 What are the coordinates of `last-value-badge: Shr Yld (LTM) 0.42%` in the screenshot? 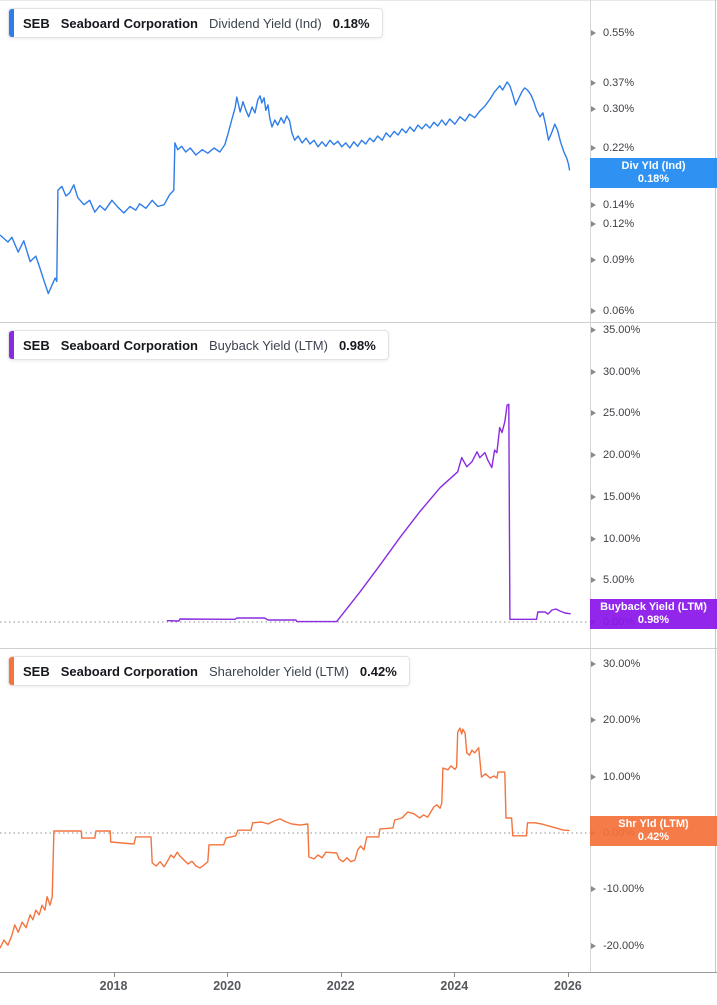 It's located at (653, 830).